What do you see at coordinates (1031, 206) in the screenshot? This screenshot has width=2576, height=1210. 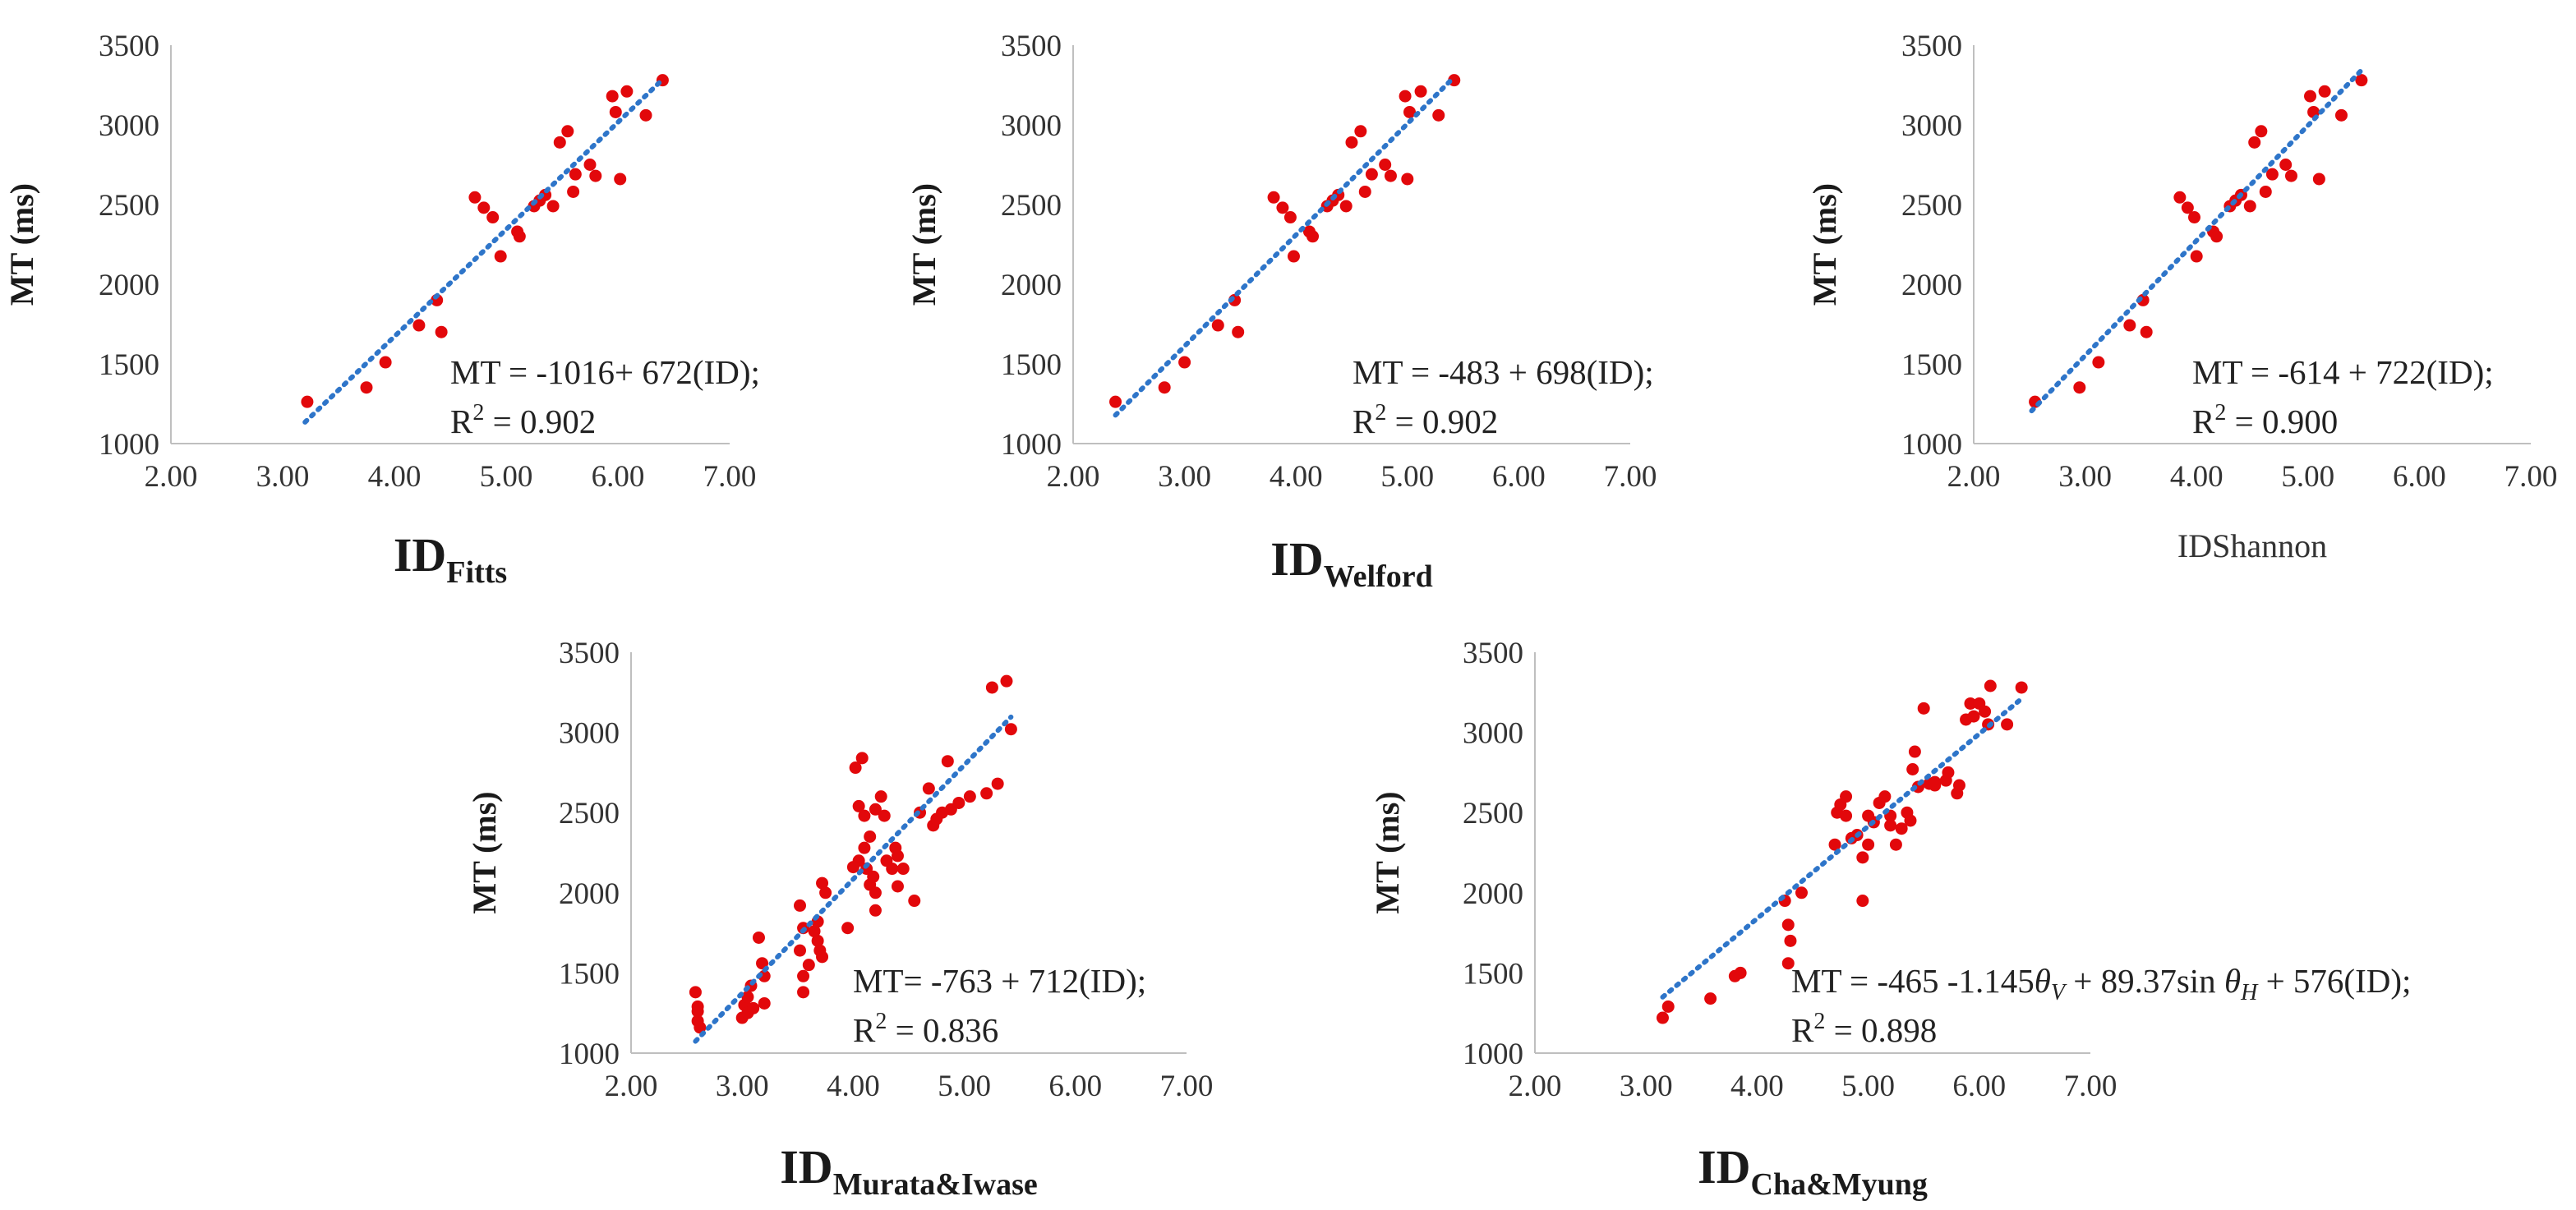 I see `y-tick-label: 2500` at bounding box center [1031, 206].